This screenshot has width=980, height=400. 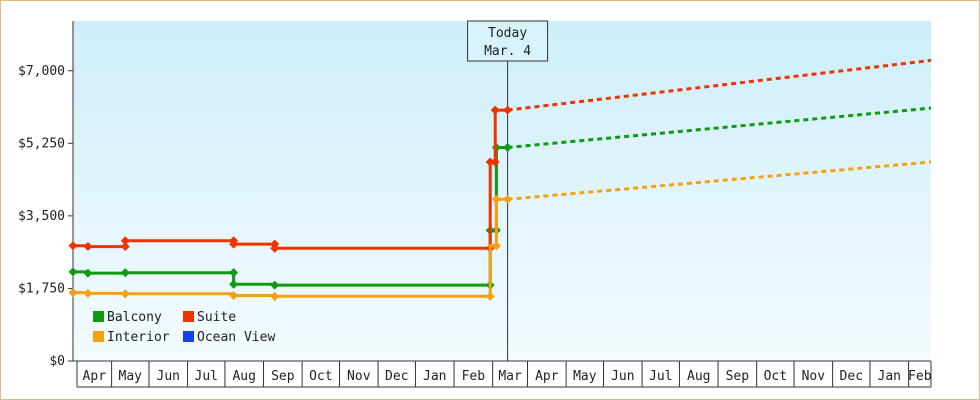 I want to click on y-tick-label: $0, so click(x=57, y=361).